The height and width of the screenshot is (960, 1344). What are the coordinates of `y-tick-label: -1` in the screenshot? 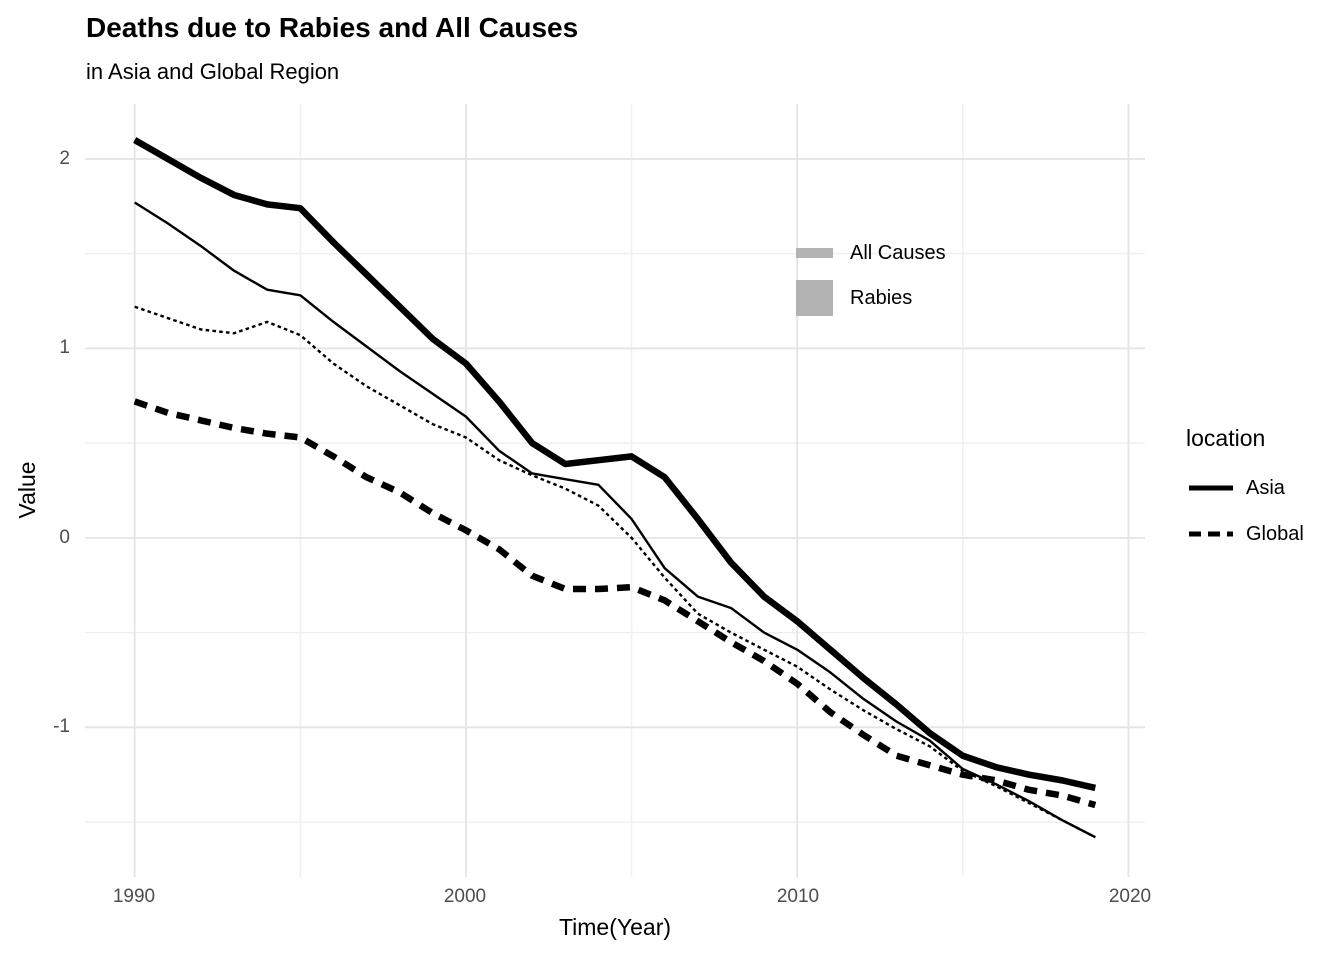 It's located at (61, 726).